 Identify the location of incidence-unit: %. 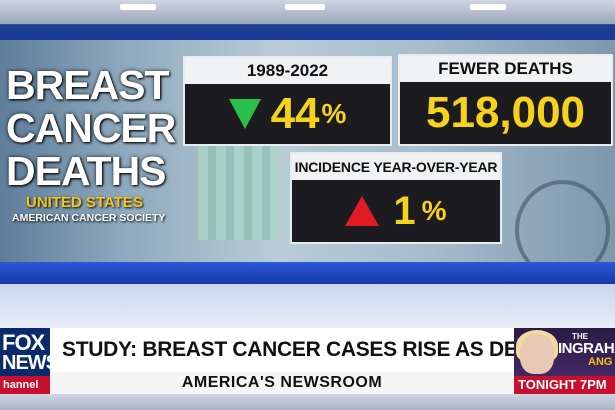
(434, 210).